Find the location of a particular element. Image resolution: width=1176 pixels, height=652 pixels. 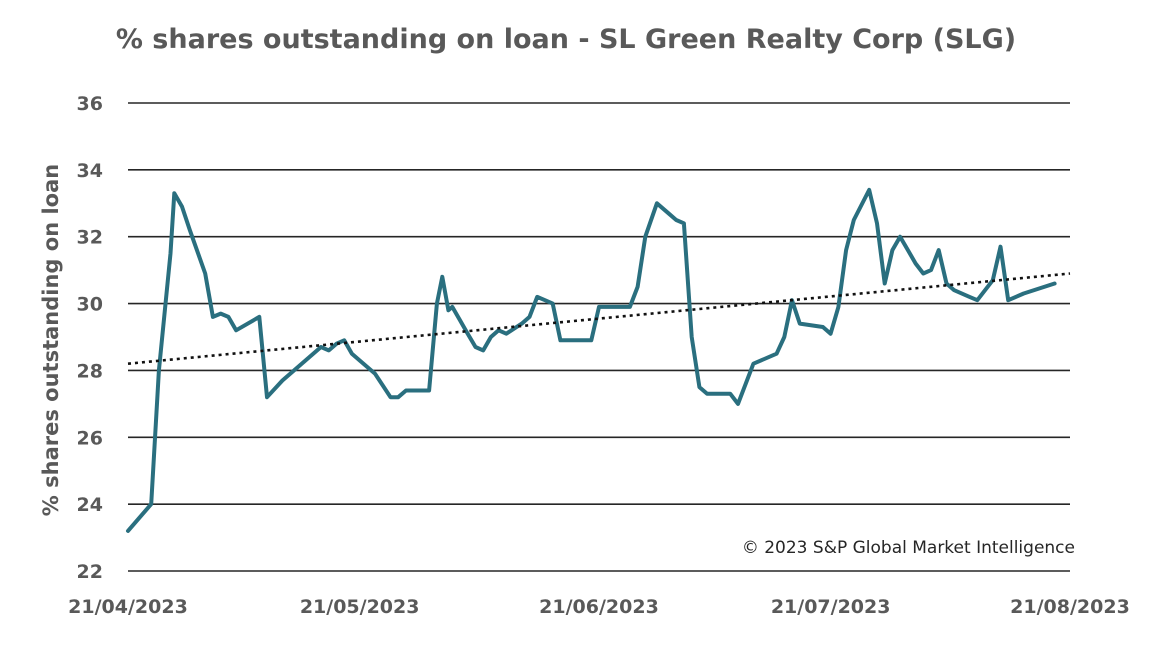

x-tick-label: 21/07/2023 is located at coordinates (831, 607).